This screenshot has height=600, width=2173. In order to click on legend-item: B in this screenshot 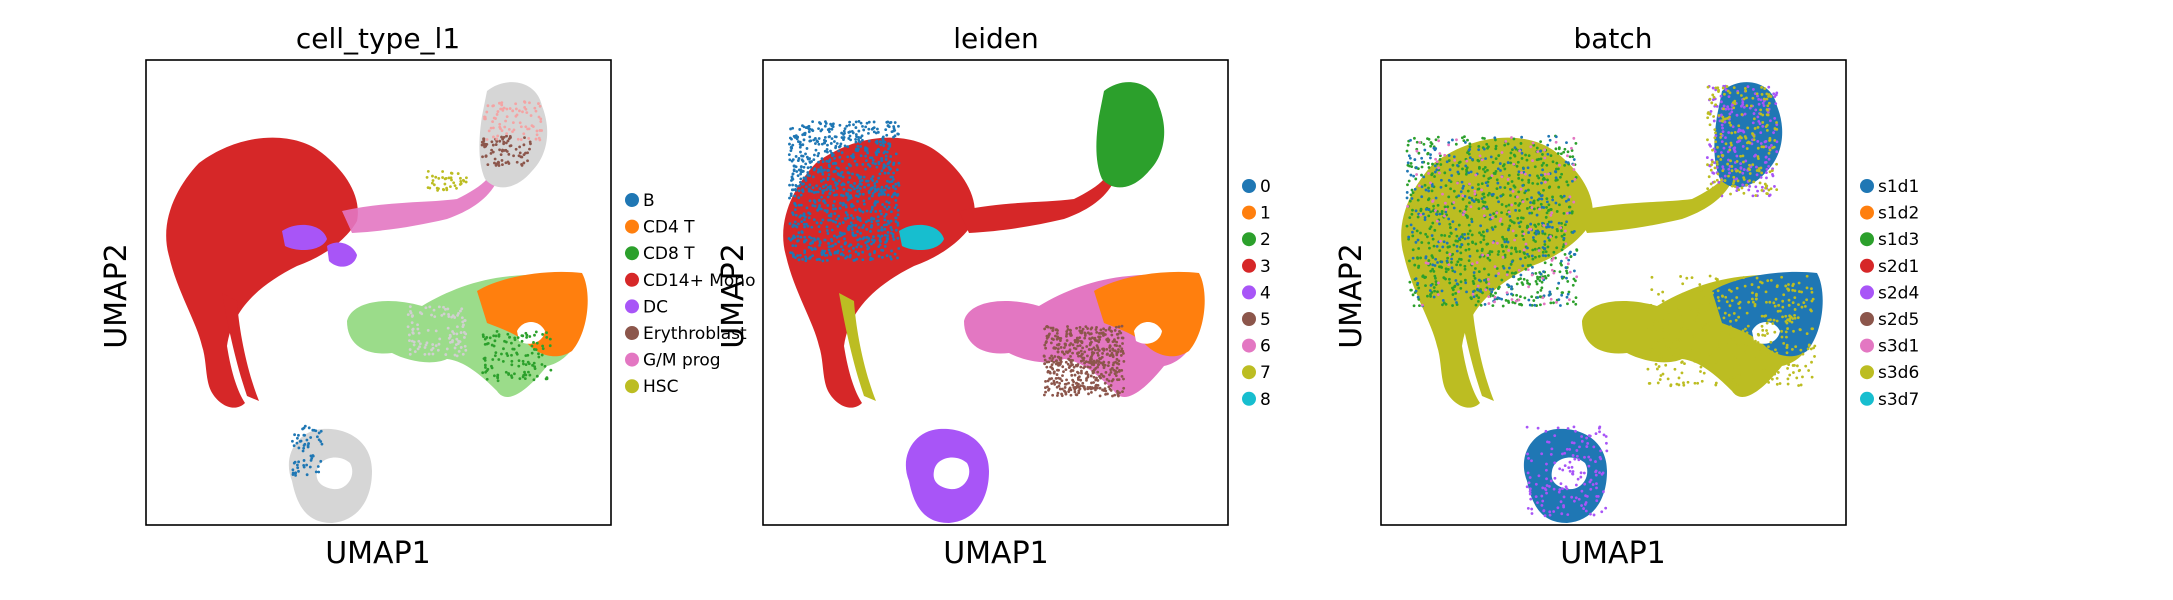, I will do `click(640, 201)`.